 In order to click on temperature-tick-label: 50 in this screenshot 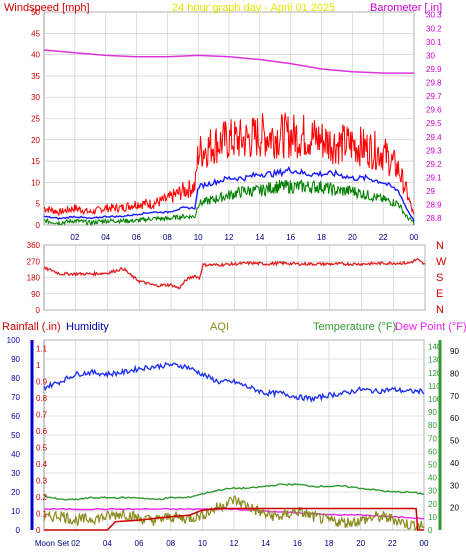, I will do `click(432, 464)`.